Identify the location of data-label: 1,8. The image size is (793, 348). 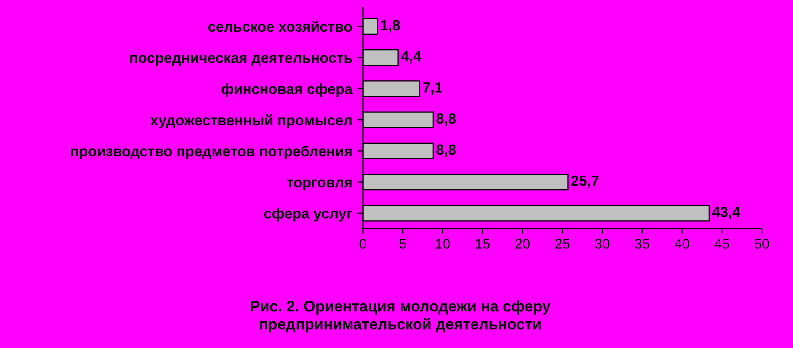
(390, 26).